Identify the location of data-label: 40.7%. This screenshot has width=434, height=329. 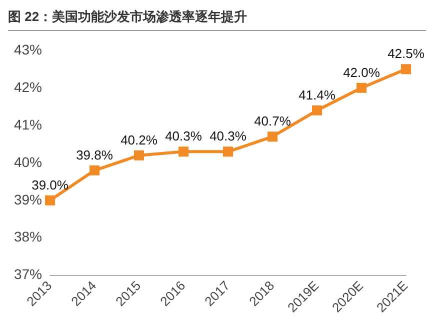
(273, 121).